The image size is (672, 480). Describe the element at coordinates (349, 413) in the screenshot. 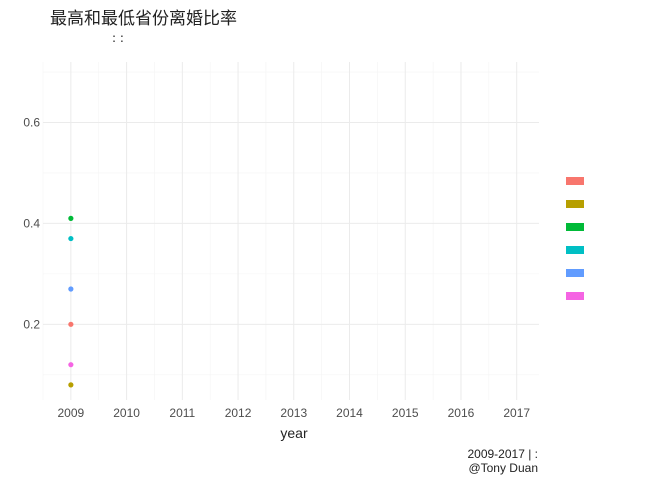

I see `x-tick-label: 2014` at that location.